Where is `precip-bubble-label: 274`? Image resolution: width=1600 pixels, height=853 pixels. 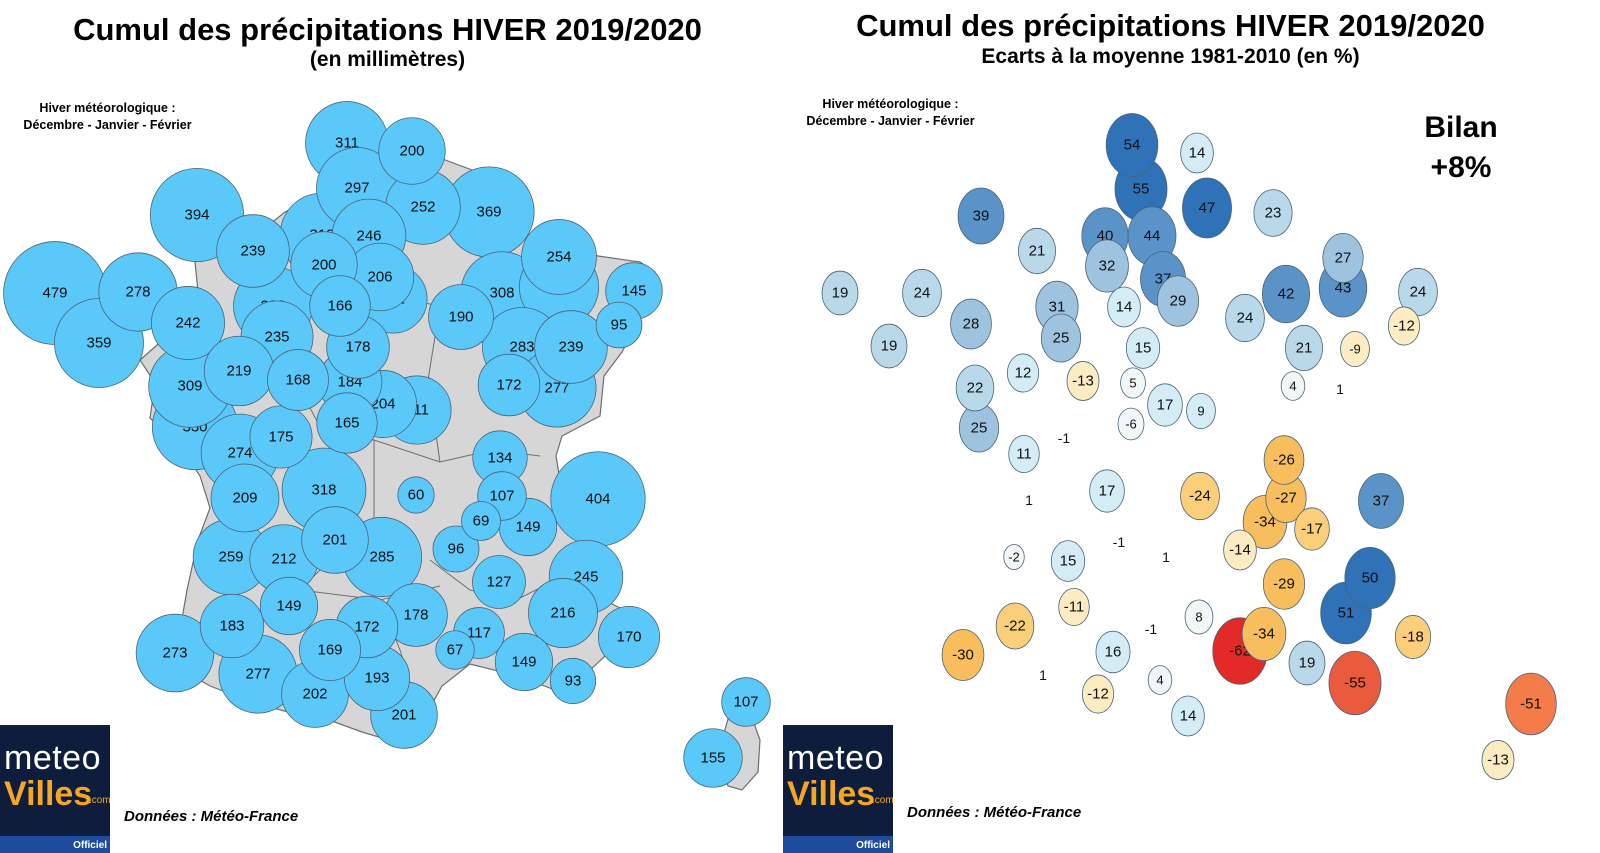
precip-bubble-label: 274 is located at coordinates (239, 453).